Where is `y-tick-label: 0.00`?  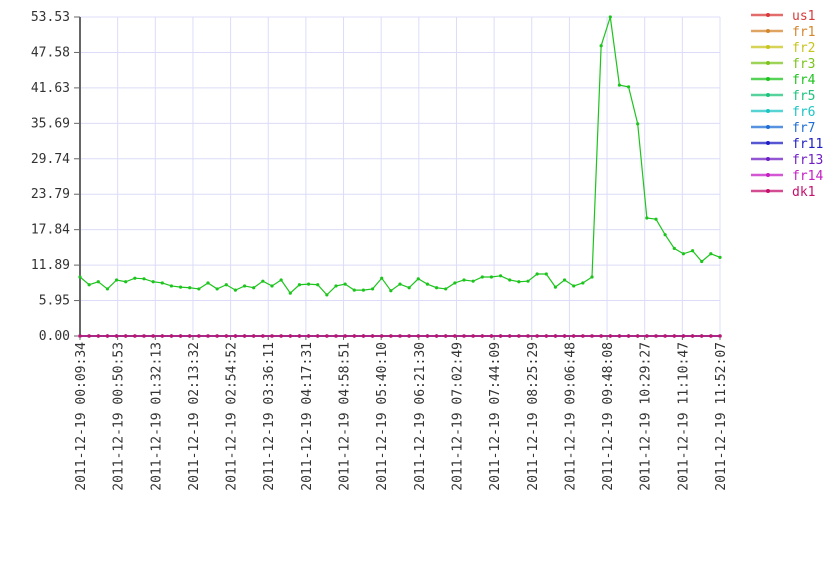
y-tick-label: 0.00 is located at coordinates (54, 336).